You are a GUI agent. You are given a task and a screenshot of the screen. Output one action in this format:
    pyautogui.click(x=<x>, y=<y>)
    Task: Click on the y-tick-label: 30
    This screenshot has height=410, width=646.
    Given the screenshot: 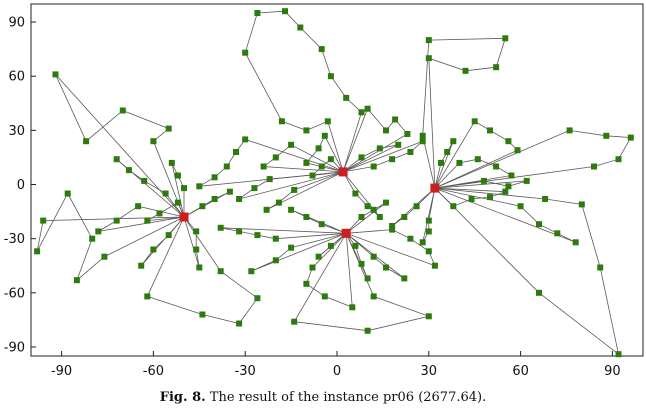 What is the action you would take?
    pyautogui.click(x=16, y=131)
    